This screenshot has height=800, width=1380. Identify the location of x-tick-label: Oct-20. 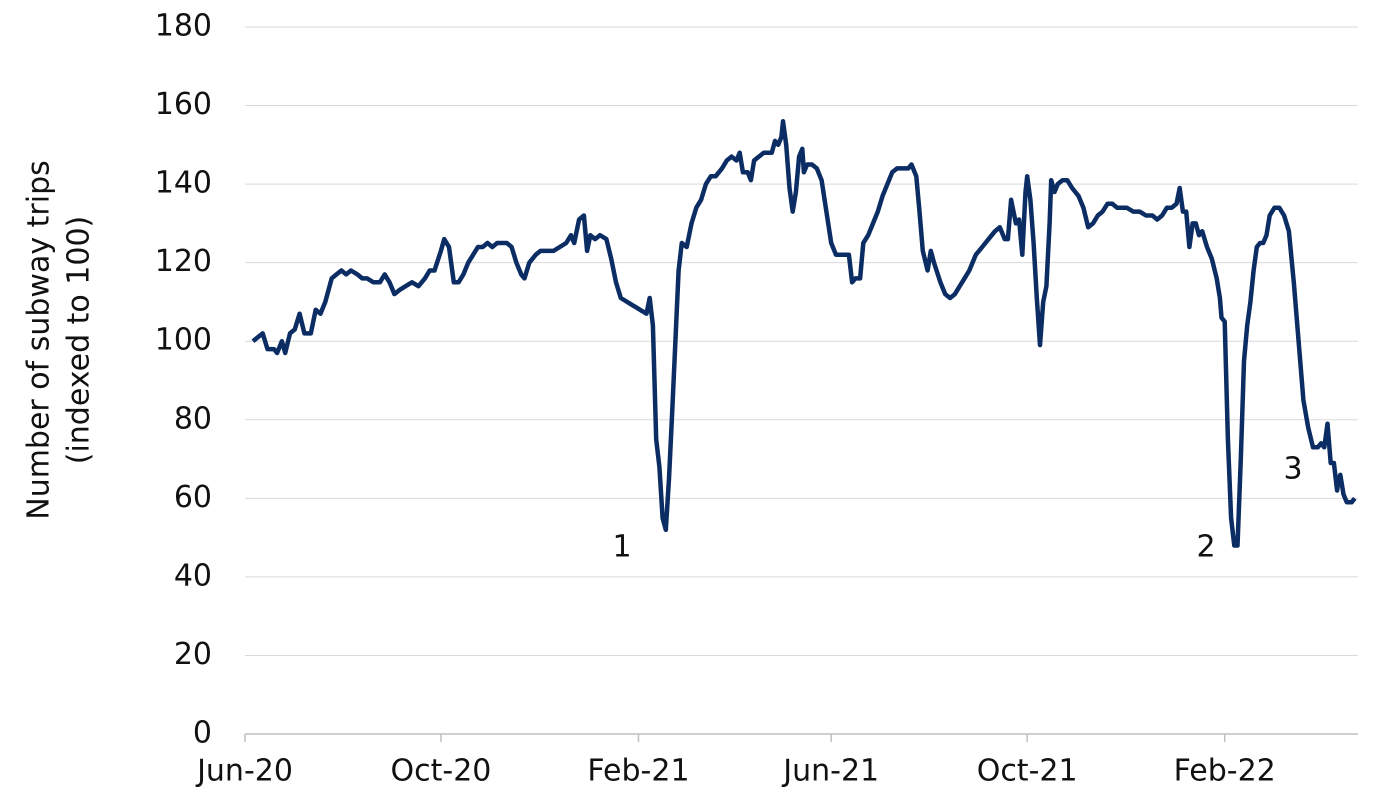
(441, 771).